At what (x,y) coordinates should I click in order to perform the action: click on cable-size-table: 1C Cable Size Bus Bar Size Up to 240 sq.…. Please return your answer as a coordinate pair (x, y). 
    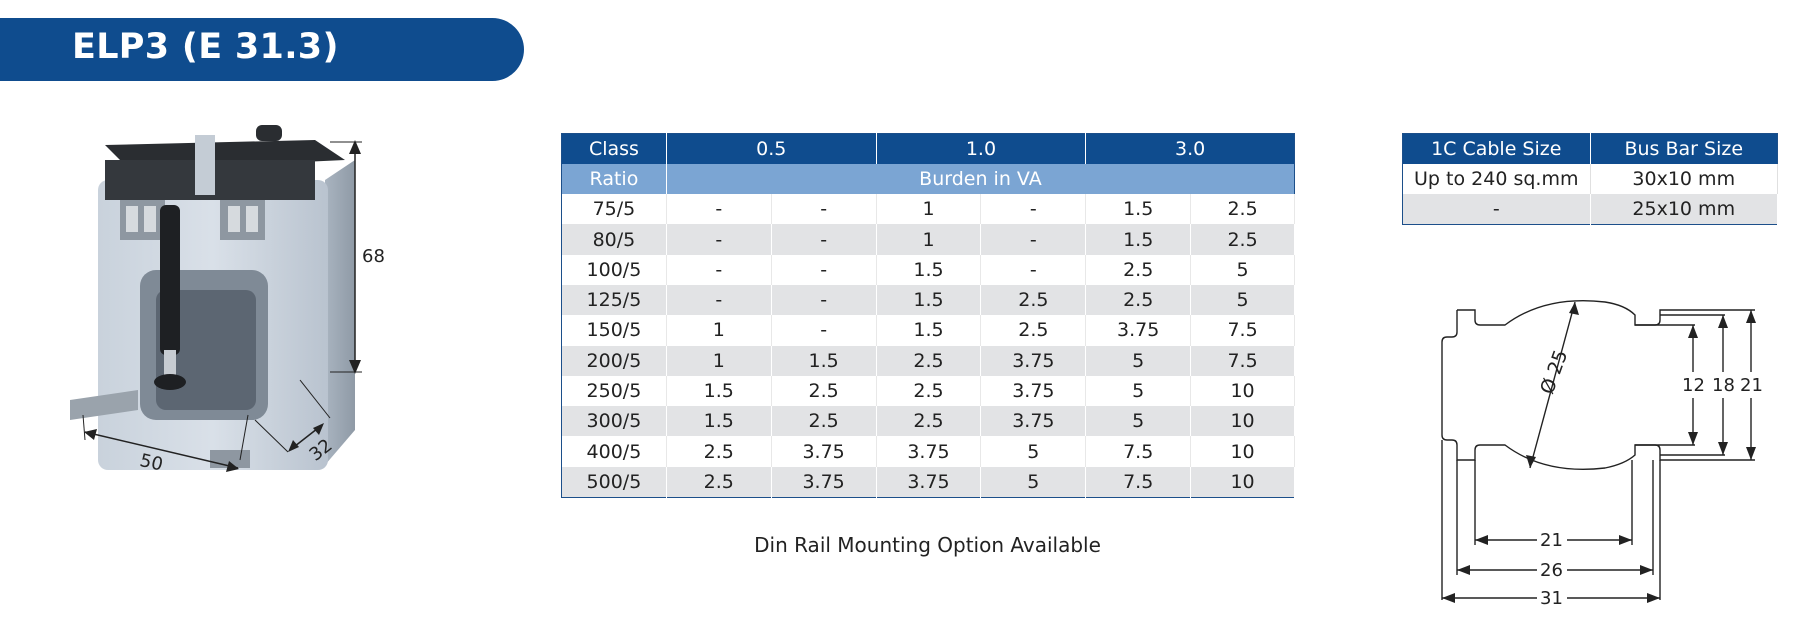
    Looking at the image, I should click on (1590, 179).